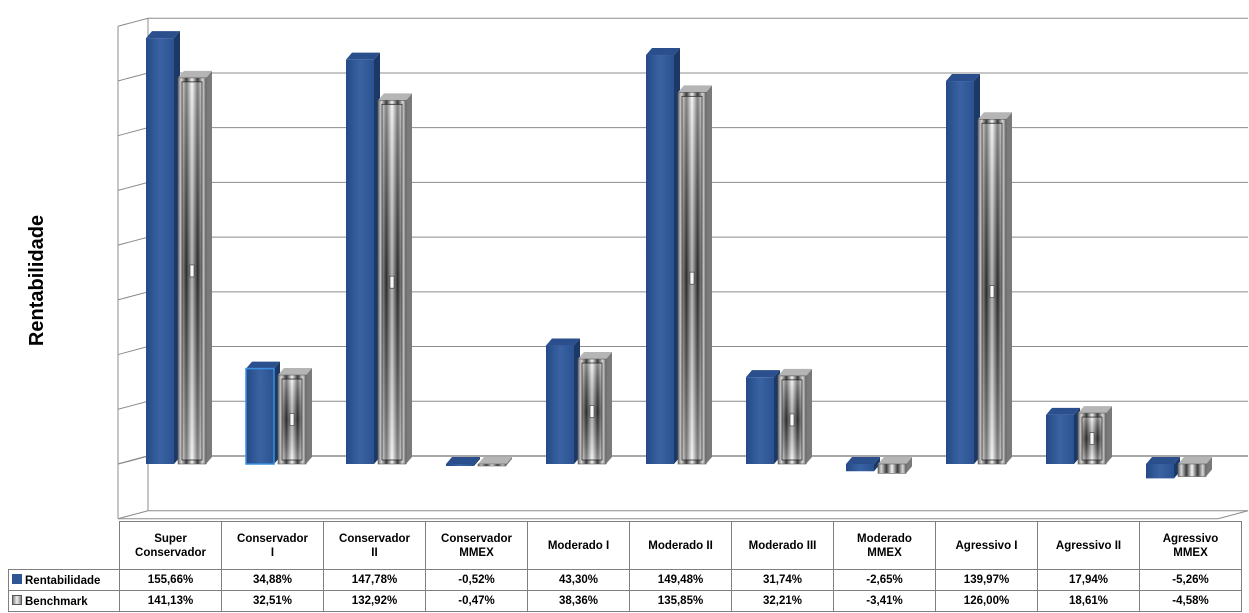 The image size is (1249, 613). I want to click on category-label: Super Conservador, so click(170, 545).